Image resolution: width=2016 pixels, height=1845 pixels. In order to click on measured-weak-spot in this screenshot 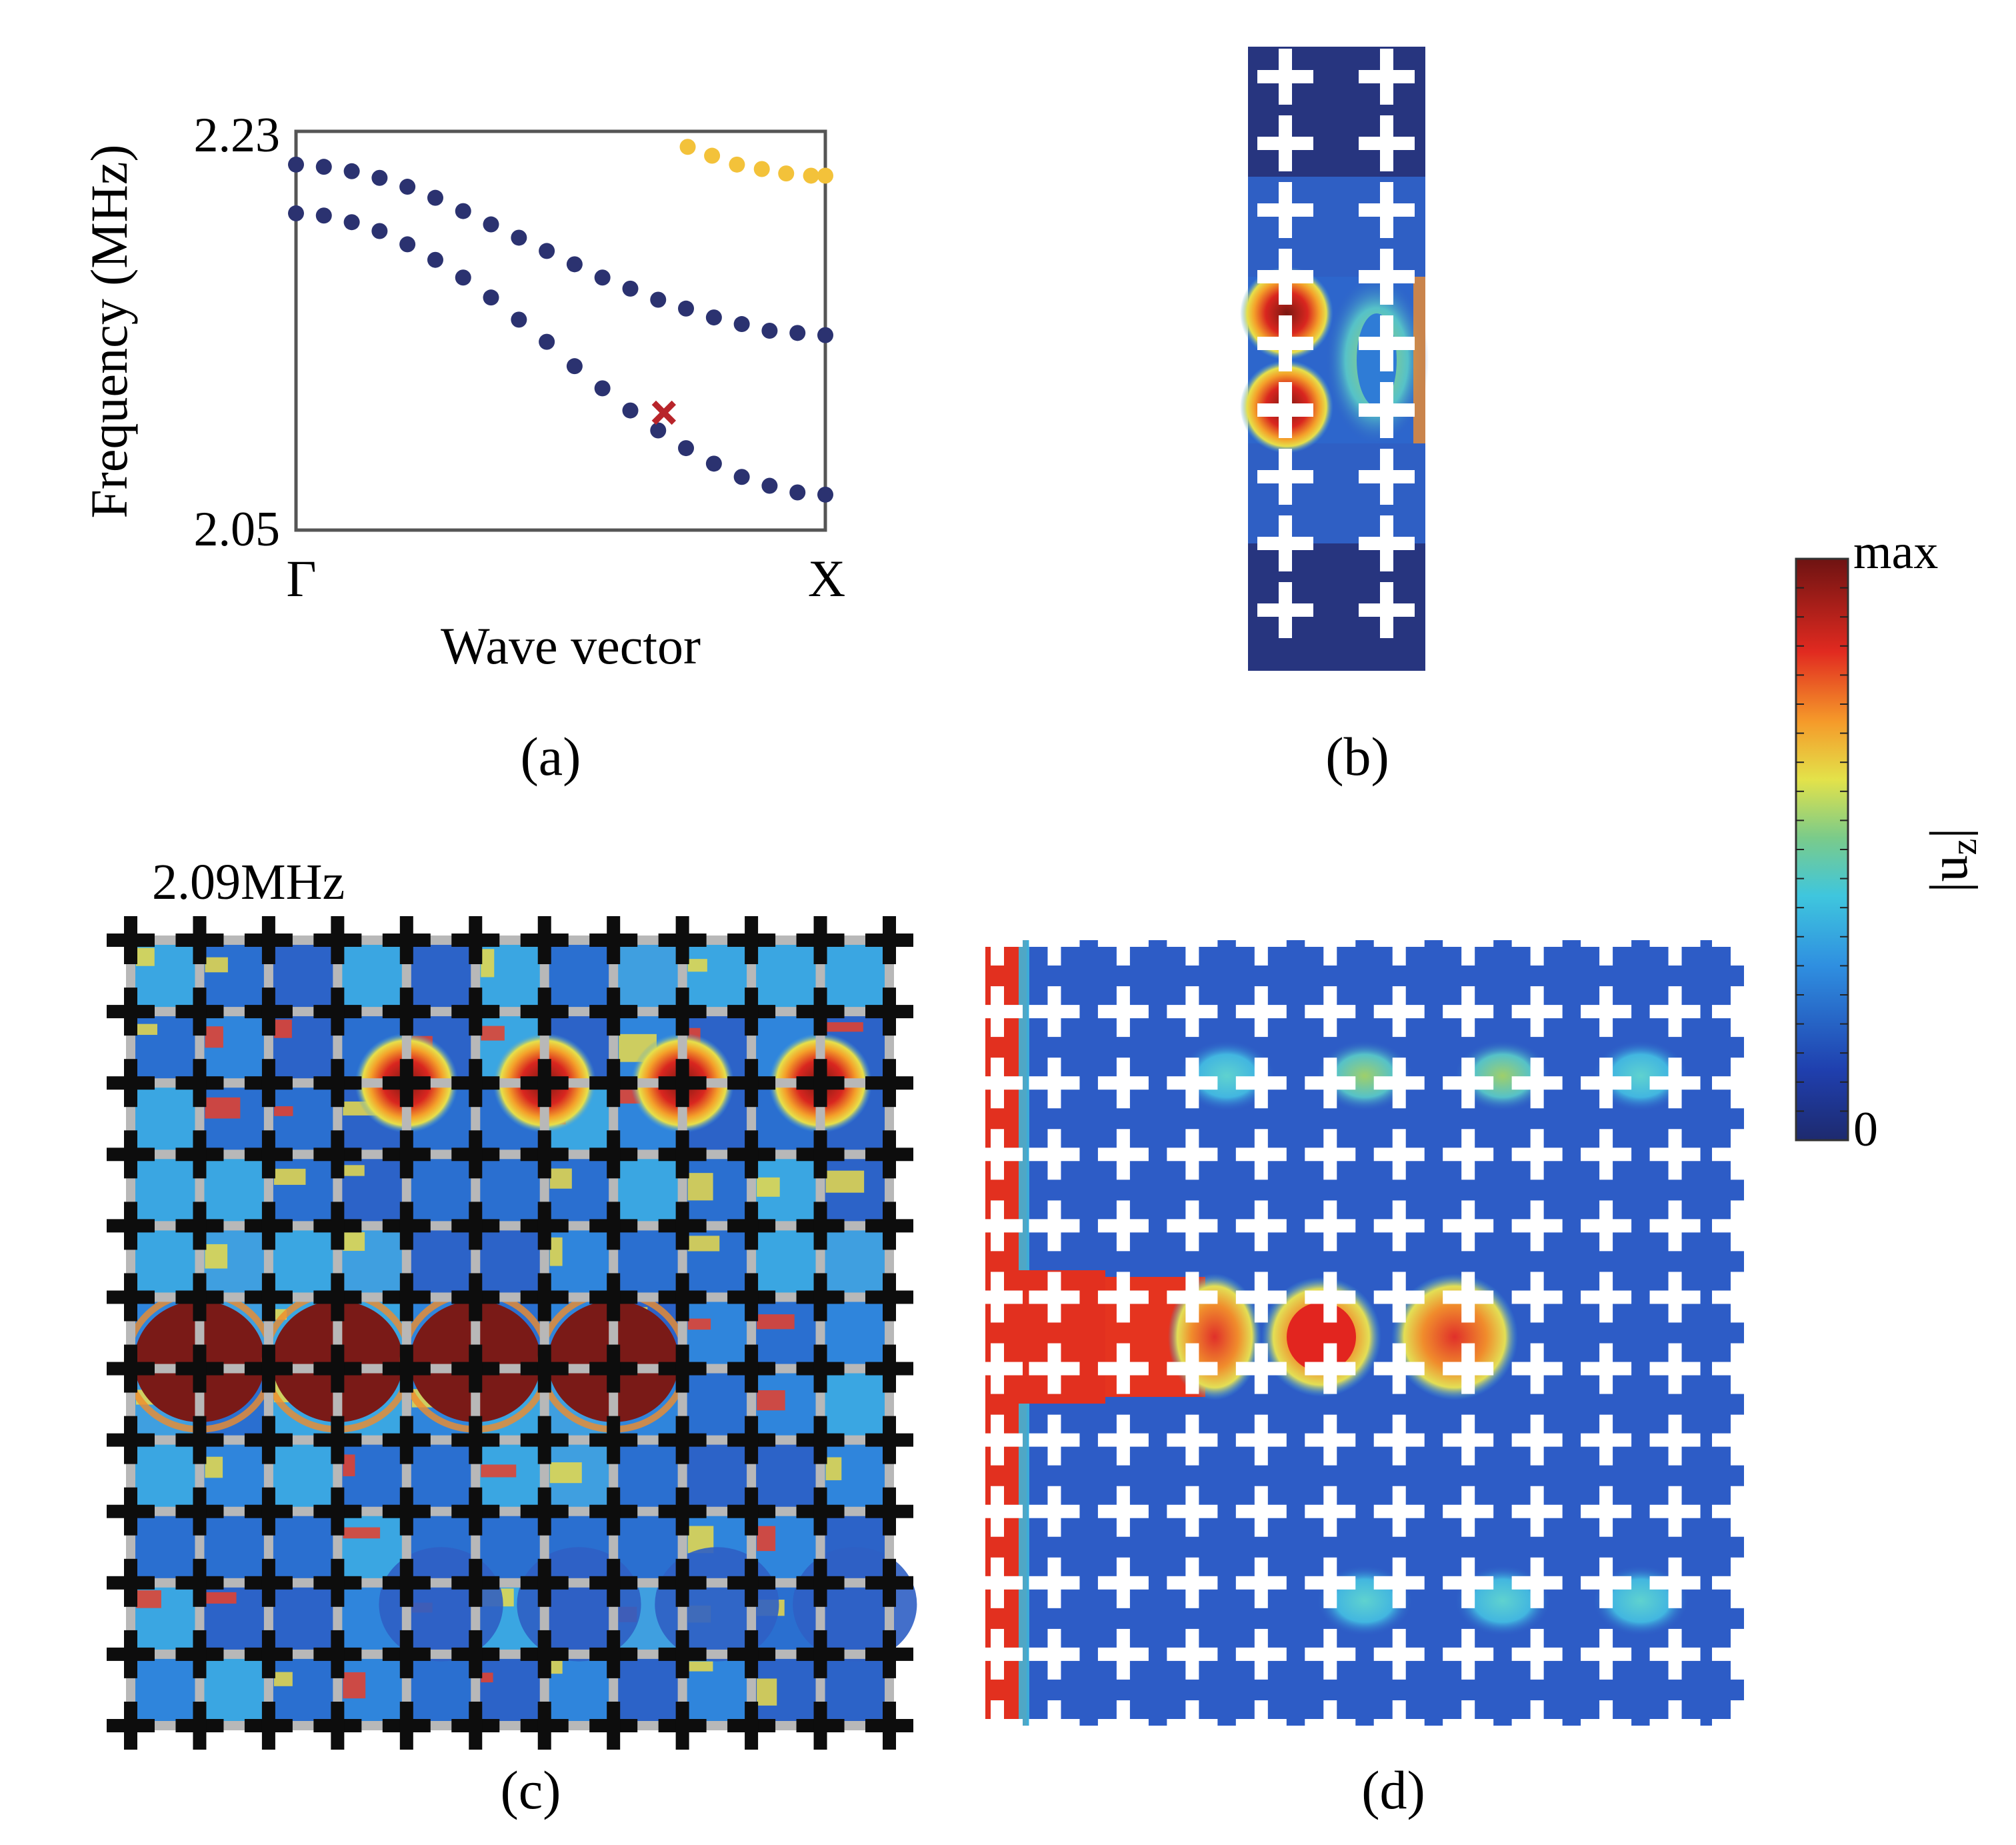, I will do `click(579, 1604)`.